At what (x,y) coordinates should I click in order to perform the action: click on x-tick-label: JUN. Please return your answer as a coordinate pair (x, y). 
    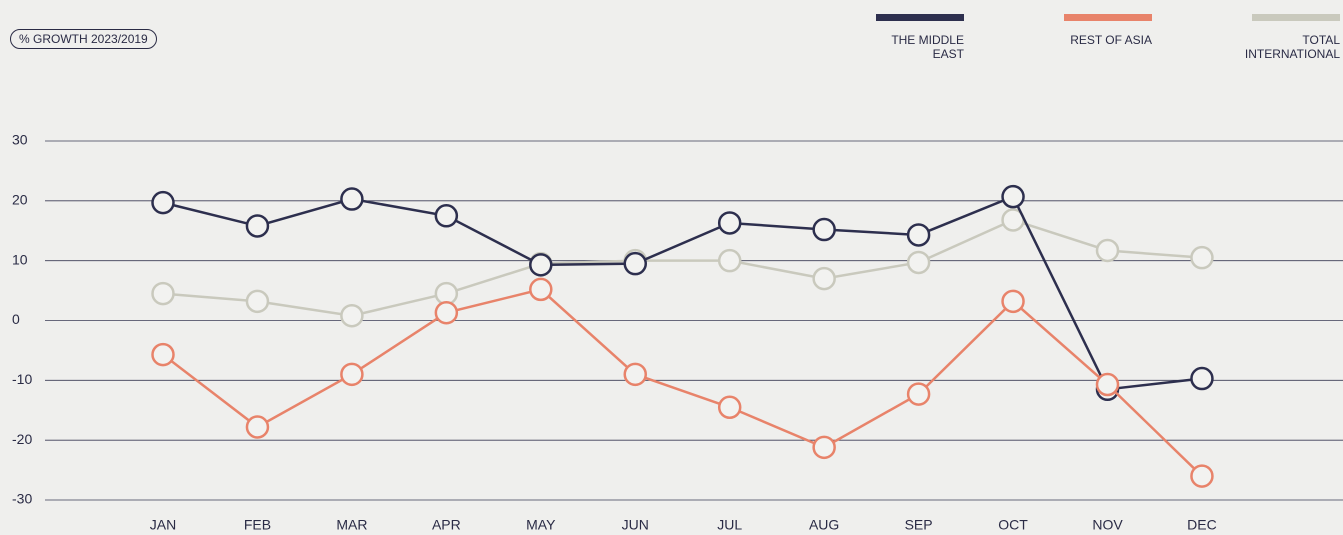
    Looking at the image, I should click on (635, 525).